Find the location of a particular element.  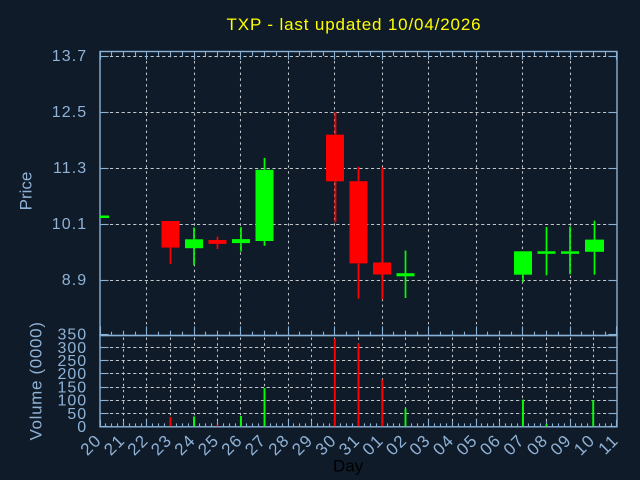

svg-text: Volume (0000) is located at coordinates (36, 380).